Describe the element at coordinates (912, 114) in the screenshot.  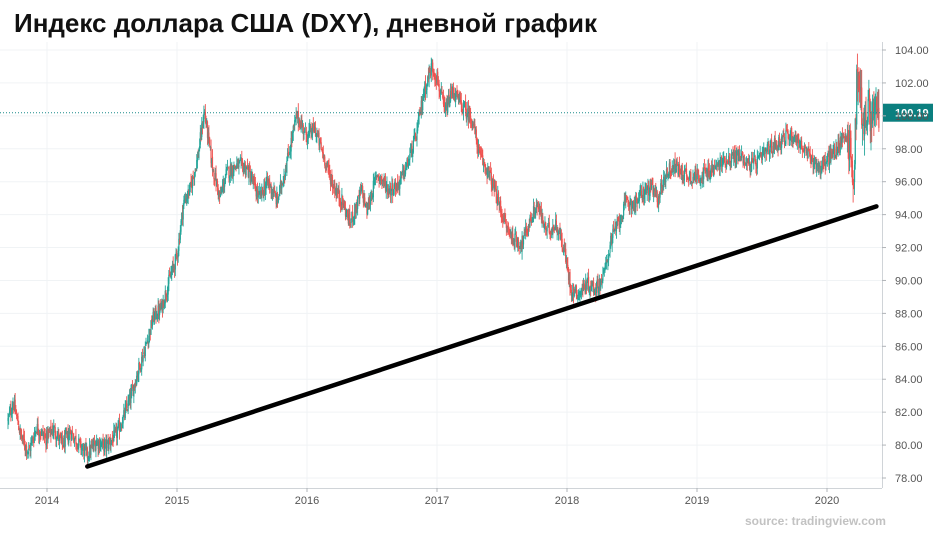
I see `price-label: 100.19` at that location.